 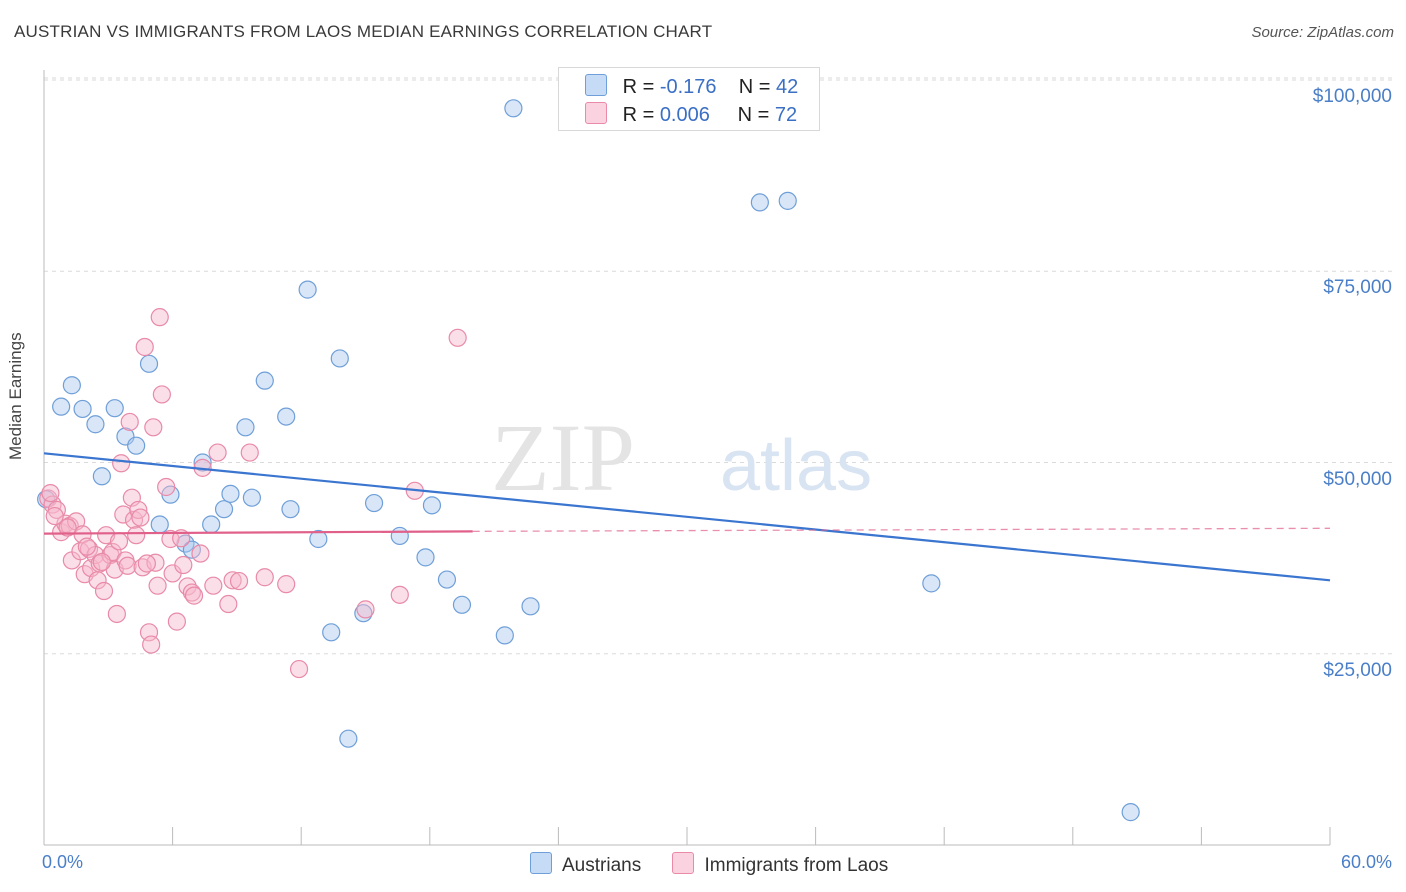 I want to click on trend-lines, so click(x=687, y=517).